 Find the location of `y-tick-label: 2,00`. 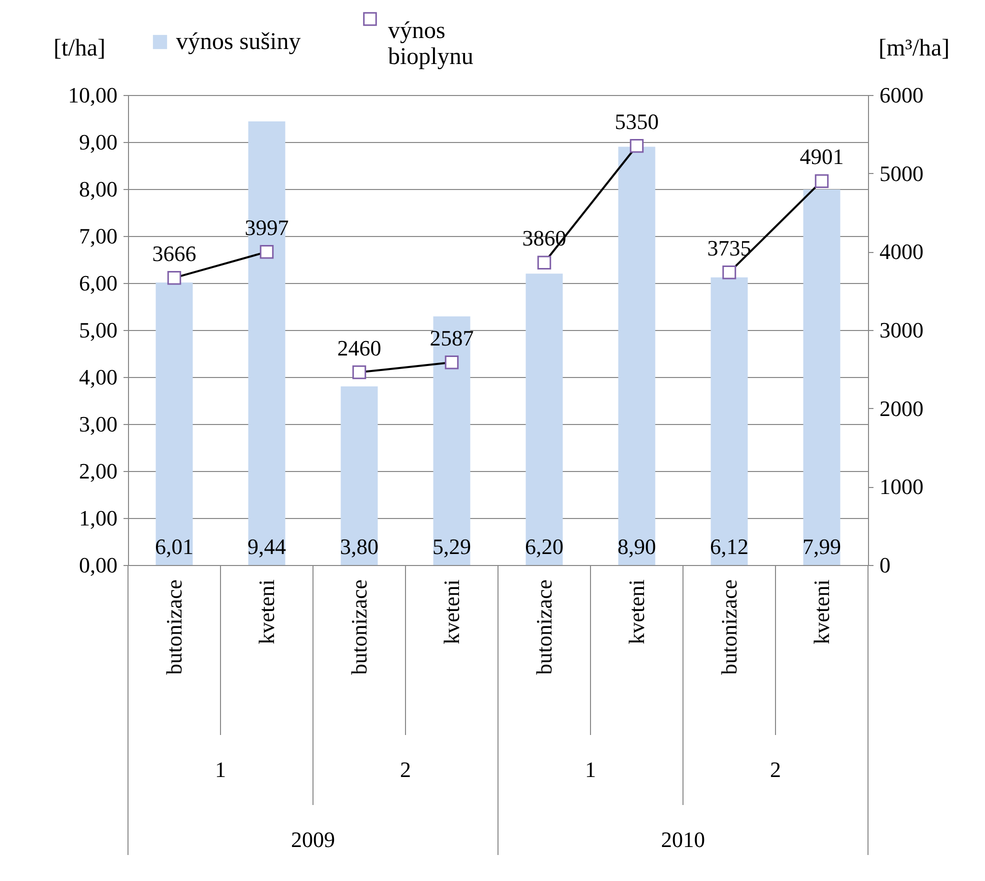

y-tick-label: 2,00 is located at coordinates (98, 471).